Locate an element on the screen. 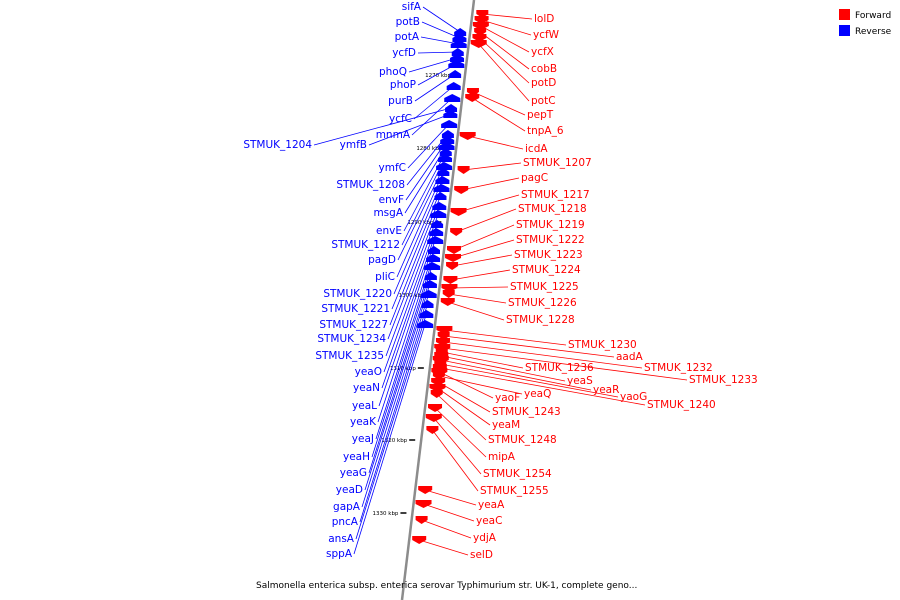  gene-label-yeaD: yeaD is located at coordinates (349, 490).